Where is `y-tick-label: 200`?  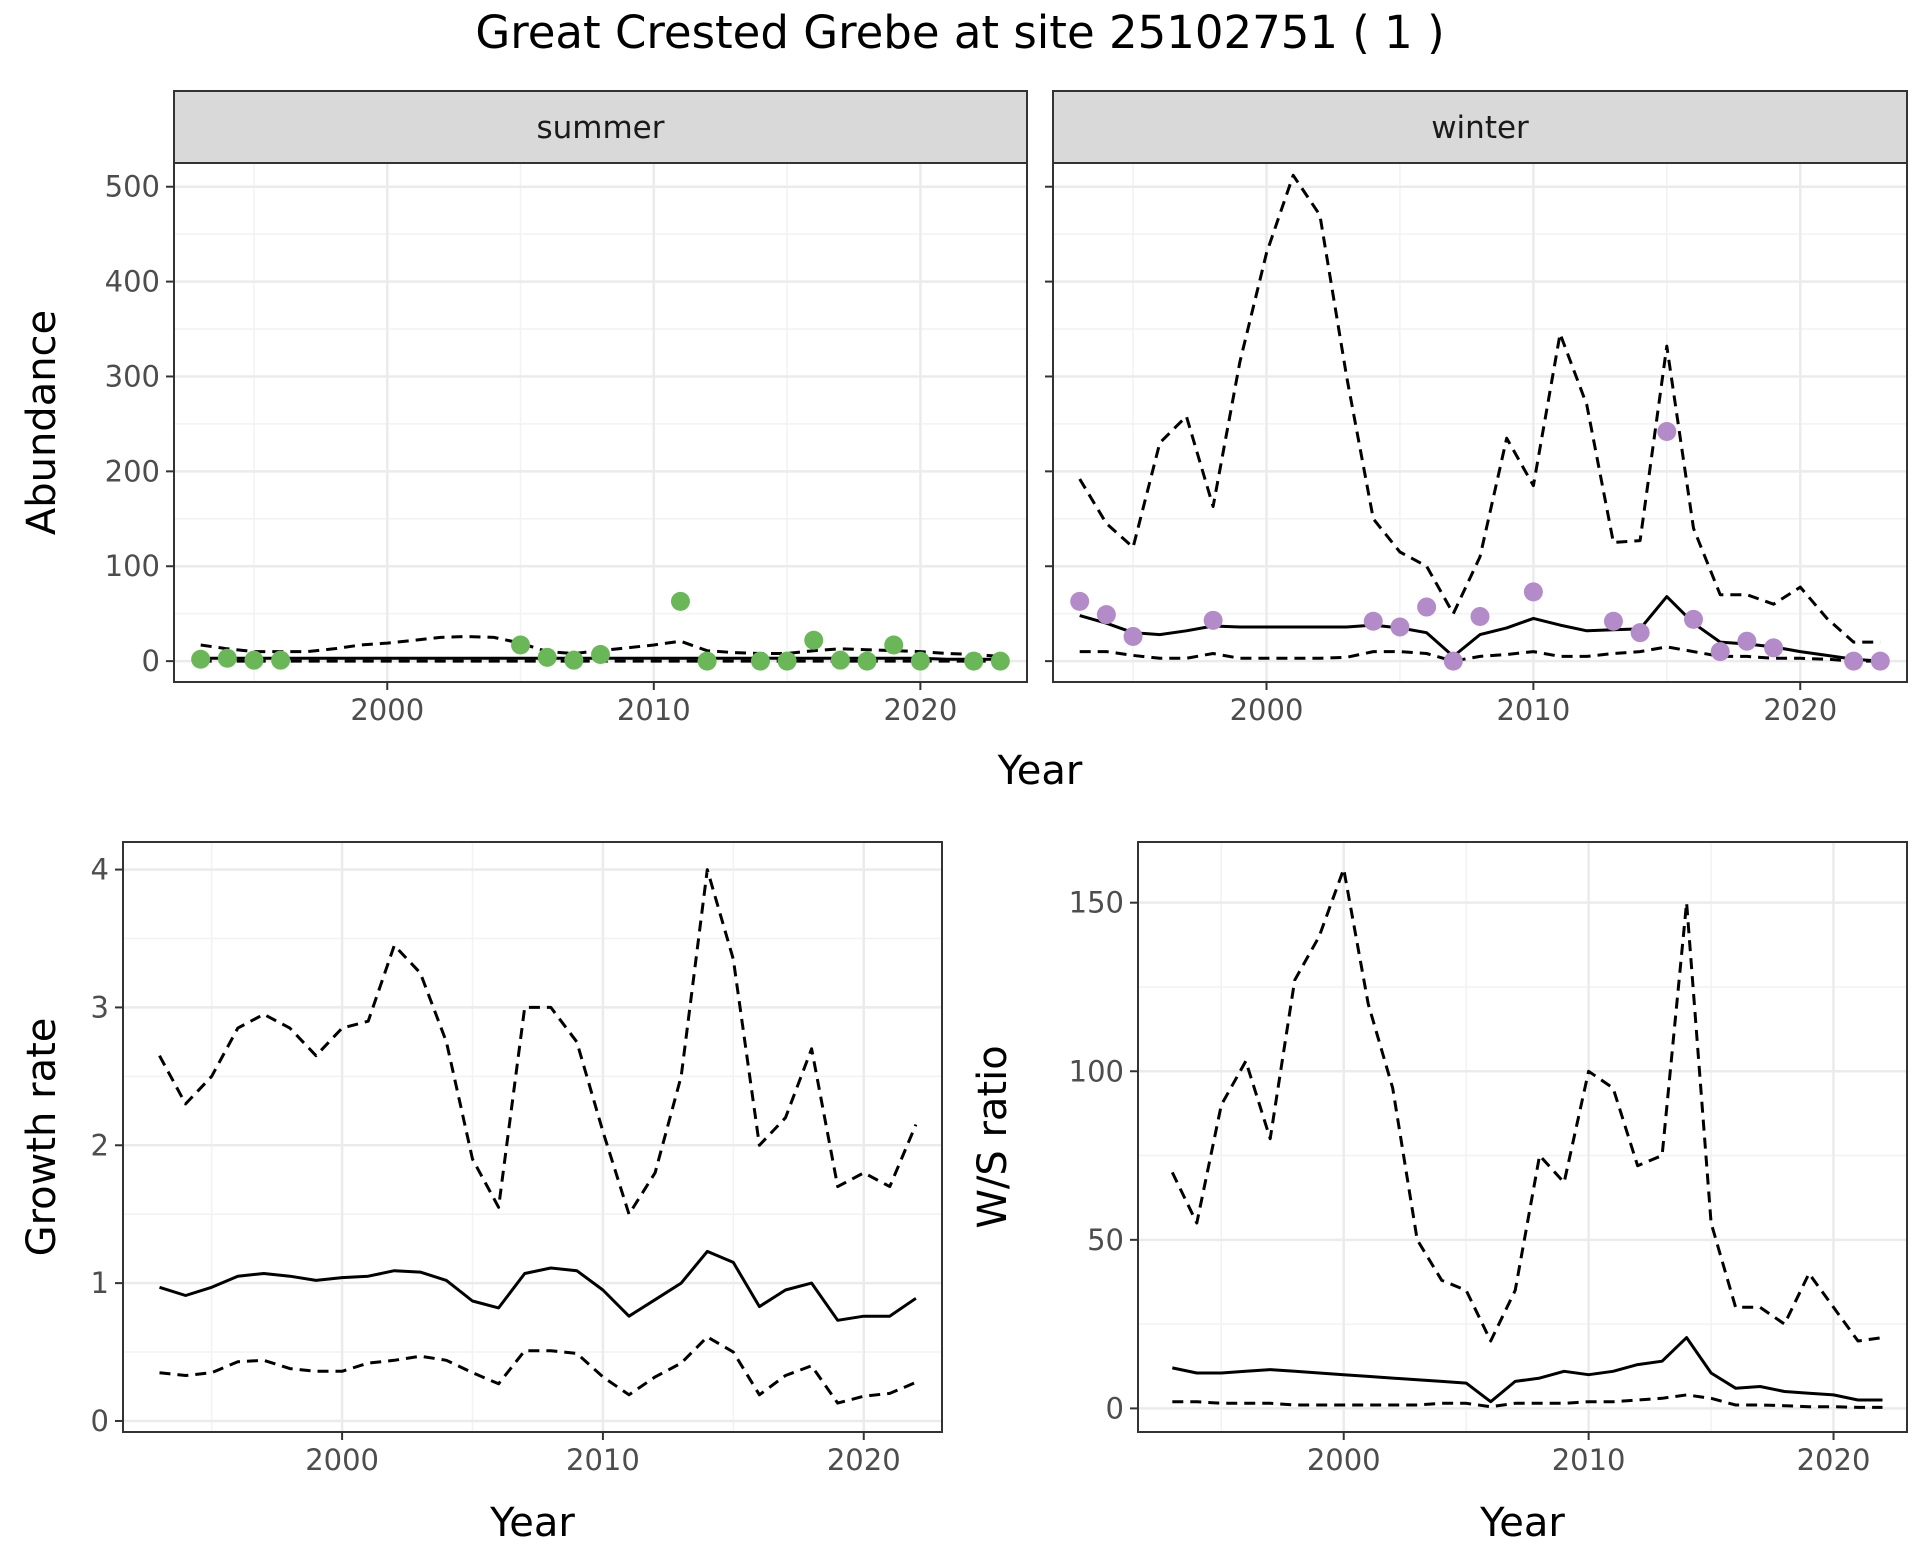 y-tick-label: 200 is located at coordinates (132, 471).